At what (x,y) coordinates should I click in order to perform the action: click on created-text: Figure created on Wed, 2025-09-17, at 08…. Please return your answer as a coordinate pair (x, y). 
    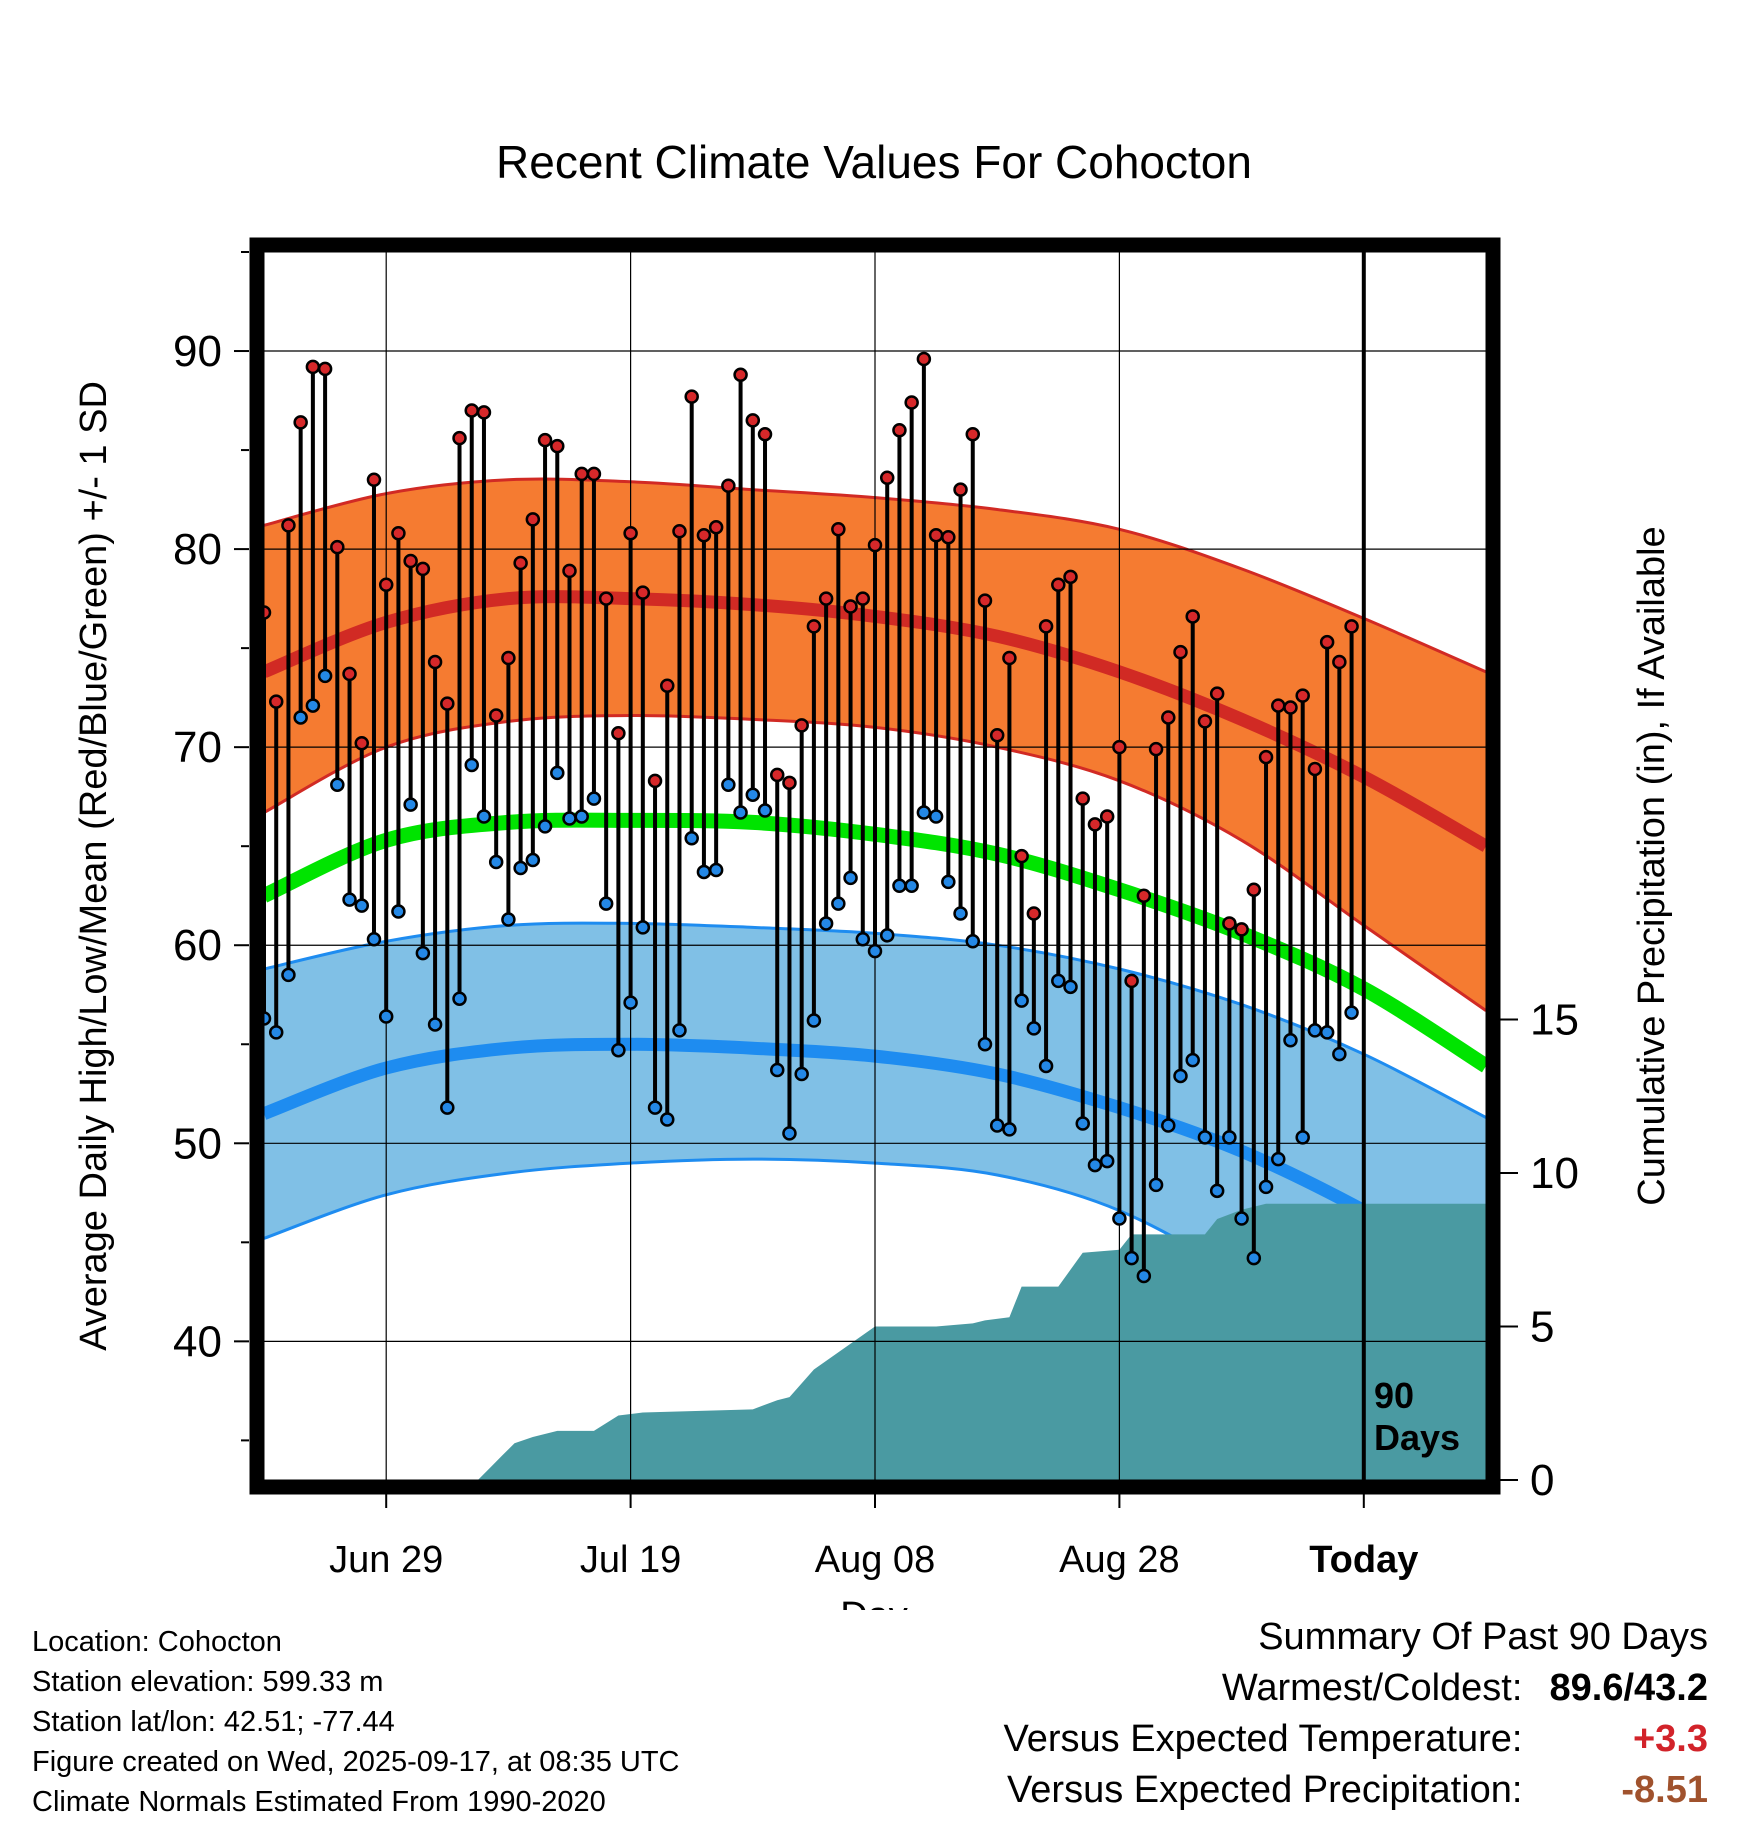
    Looking at the image, I should click on (356, 1762).